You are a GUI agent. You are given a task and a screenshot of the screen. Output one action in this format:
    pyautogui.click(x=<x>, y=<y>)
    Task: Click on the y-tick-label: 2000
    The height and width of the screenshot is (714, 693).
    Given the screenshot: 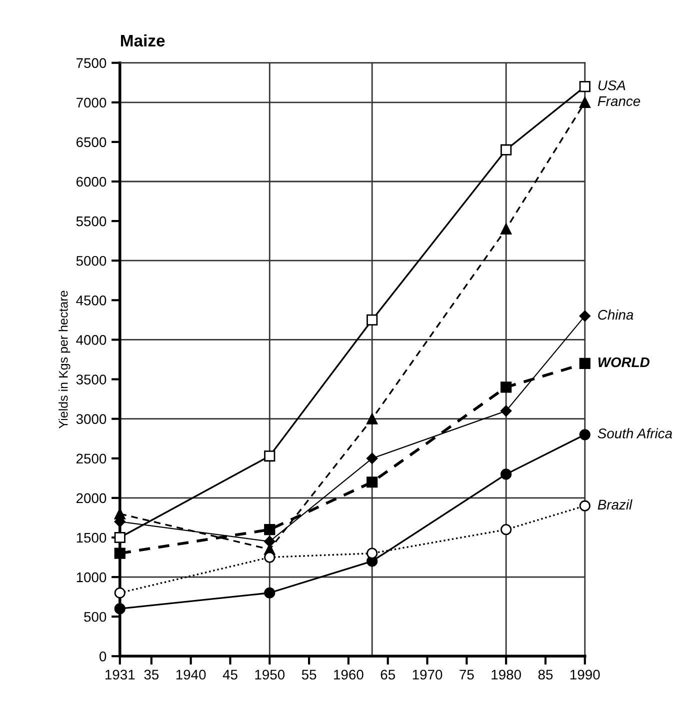 What is the action you would take?
    pyautogui.click(x=91, y=498)
    